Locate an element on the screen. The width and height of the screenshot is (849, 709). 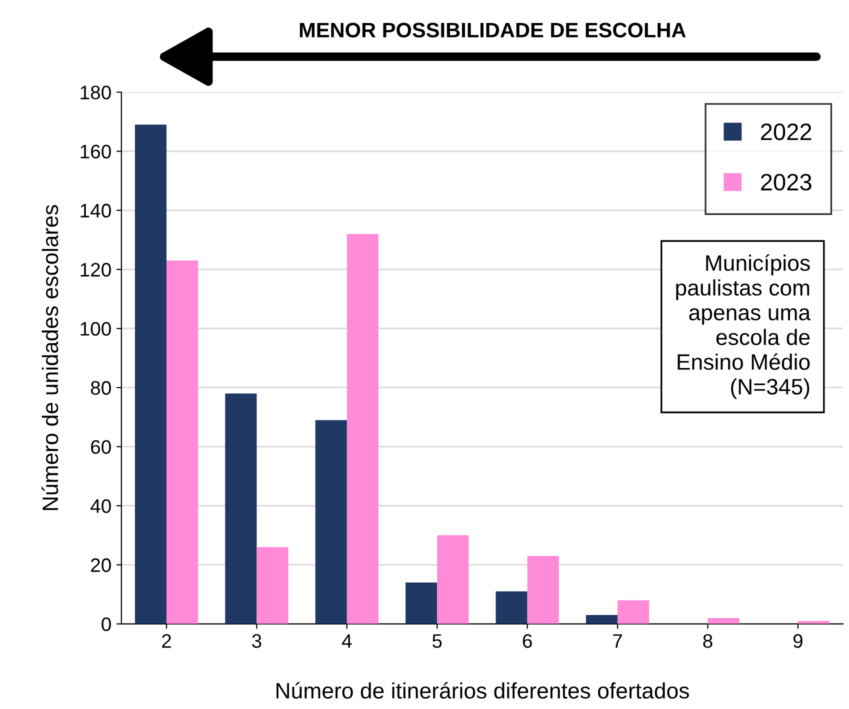
y-axis-title: Número de unidades escolares is located at coordinates (50, 357).